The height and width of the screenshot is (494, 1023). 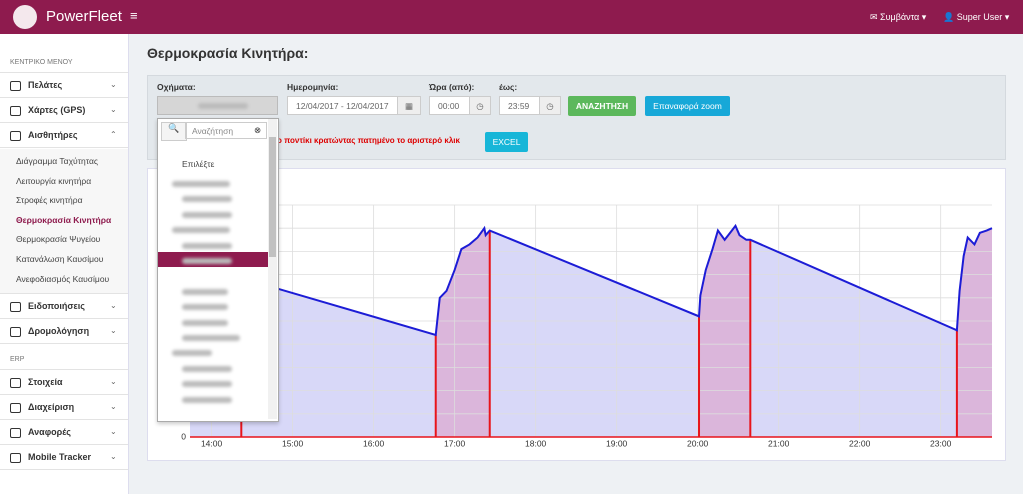 I want to click on logo, so click(x=25, y=17).